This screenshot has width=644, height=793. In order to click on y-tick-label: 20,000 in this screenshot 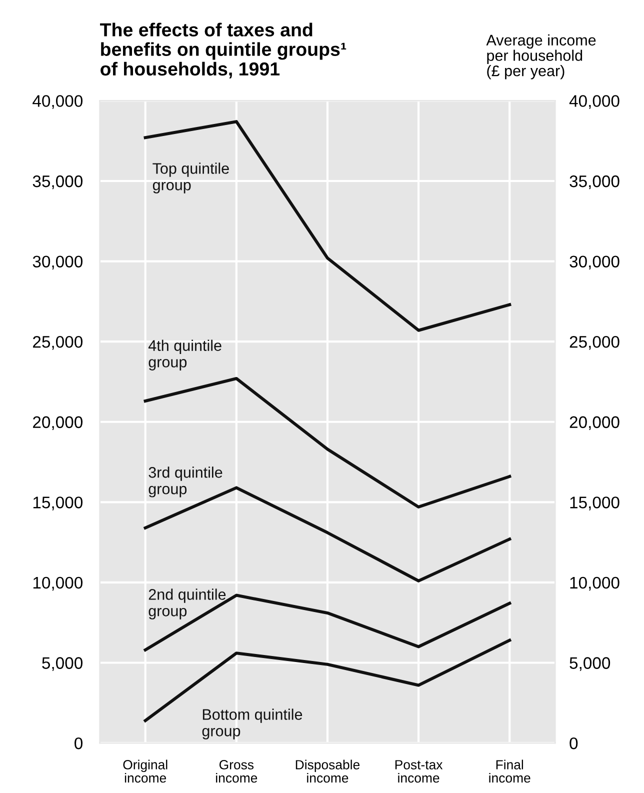, I will do `click(58, 423)`.